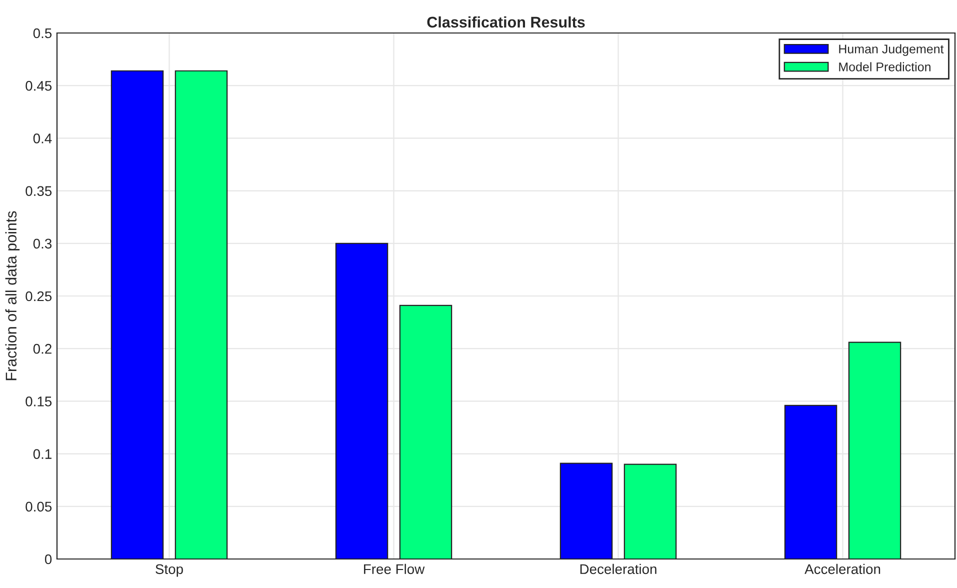 Image resolution: width=957 pixels, height=588 pixels. Describe the element at coordinates (42, 349) in the screenshot. I see `y-tick-label: 0.2` at that location.